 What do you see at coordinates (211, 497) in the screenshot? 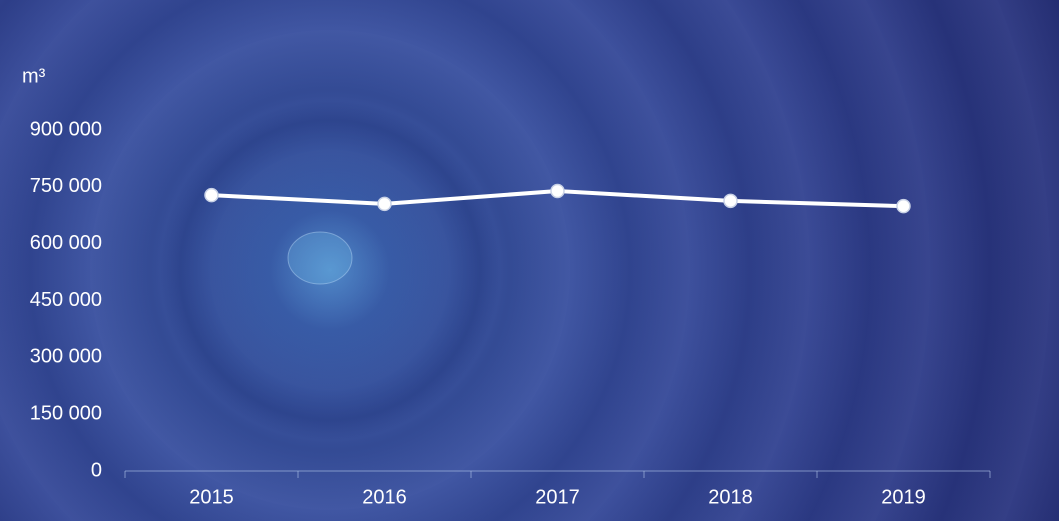
I see `x-tick-label: 2015` at bounding box center [211, 497].